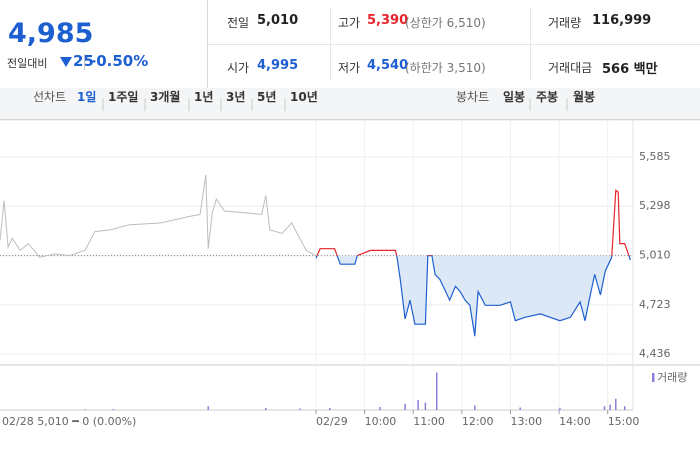  What do you see at coordinates (672, 377) in the screenshot?
I see `legend-label: 거래량` at bounding box center [672, 377].